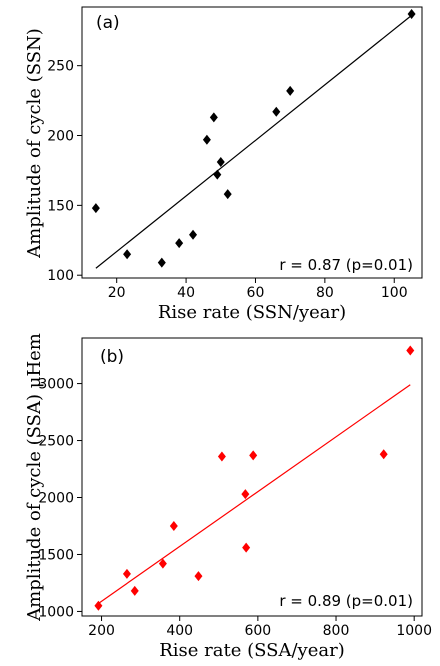 This screenshot has width=440, height=666. Describe the element at coordinates (56, 499) in the screenshot. I see `y-tick-label: 2000` at that location.